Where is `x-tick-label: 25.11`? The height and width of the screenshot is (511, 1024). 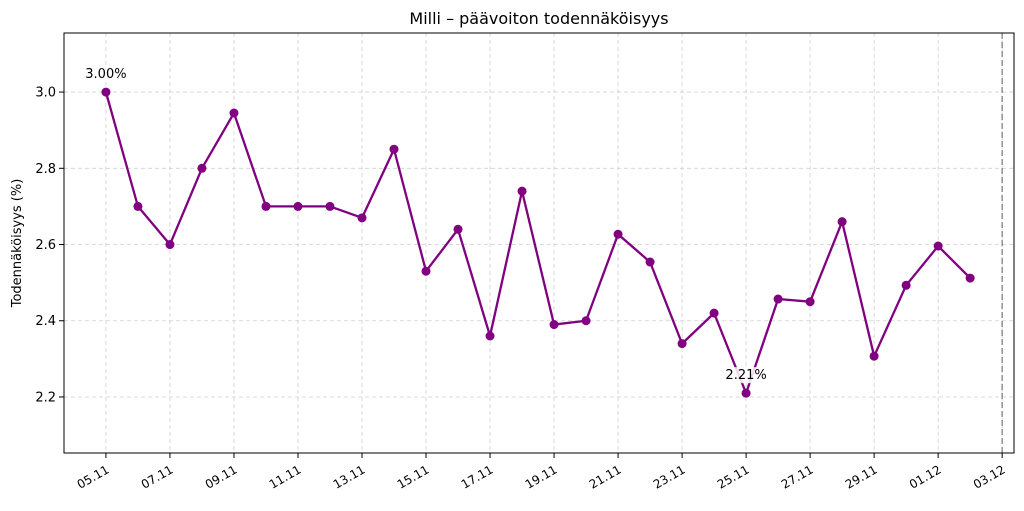 x-tick-label: 25.11 is located at coordinates (733, 476).